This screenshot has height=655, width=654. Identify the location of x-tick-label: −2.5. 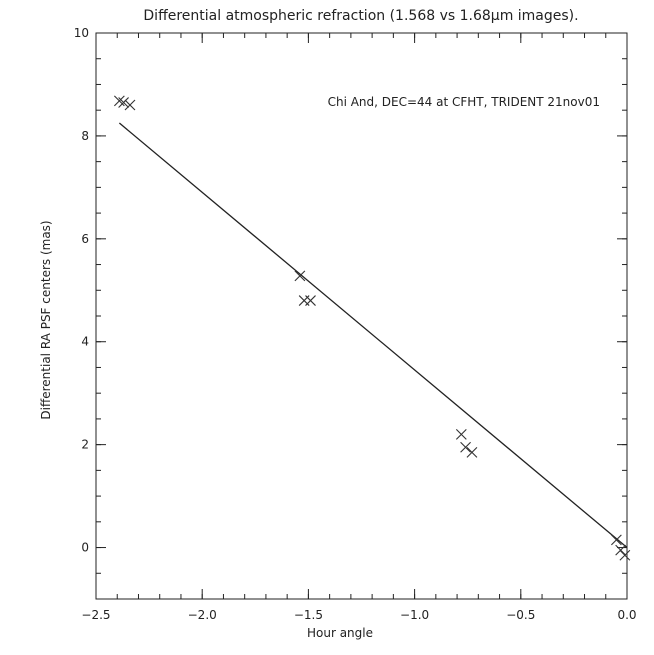
(95, 615).